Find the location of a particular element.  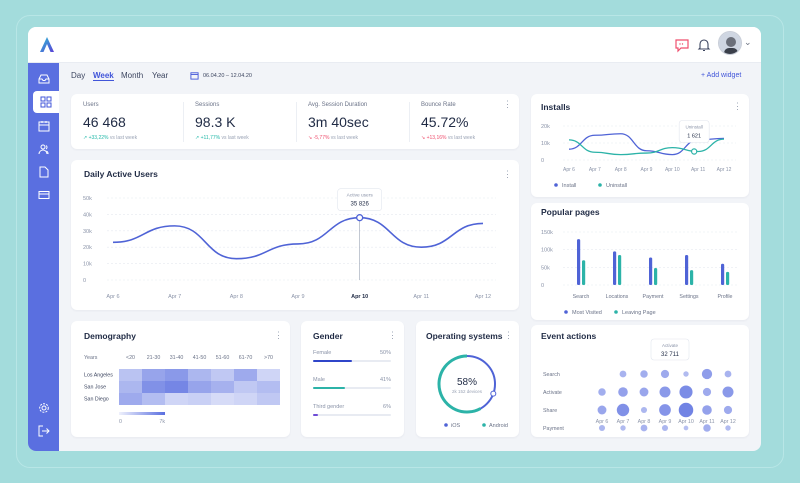

x-tick-label: Apr 6 is located at coordinates (569, 170).